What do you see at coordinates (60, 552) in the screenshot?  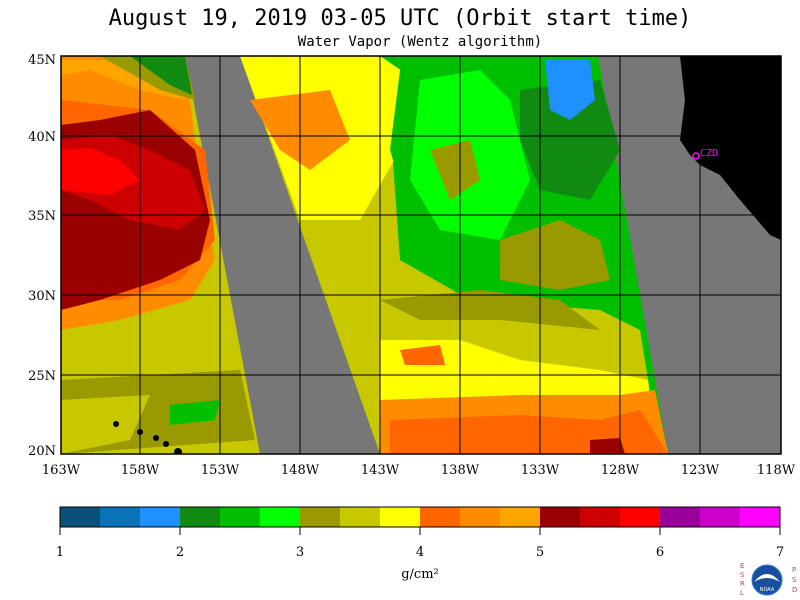 I see `colorbar-tick-label: 1` at bounding box center [60, 552].